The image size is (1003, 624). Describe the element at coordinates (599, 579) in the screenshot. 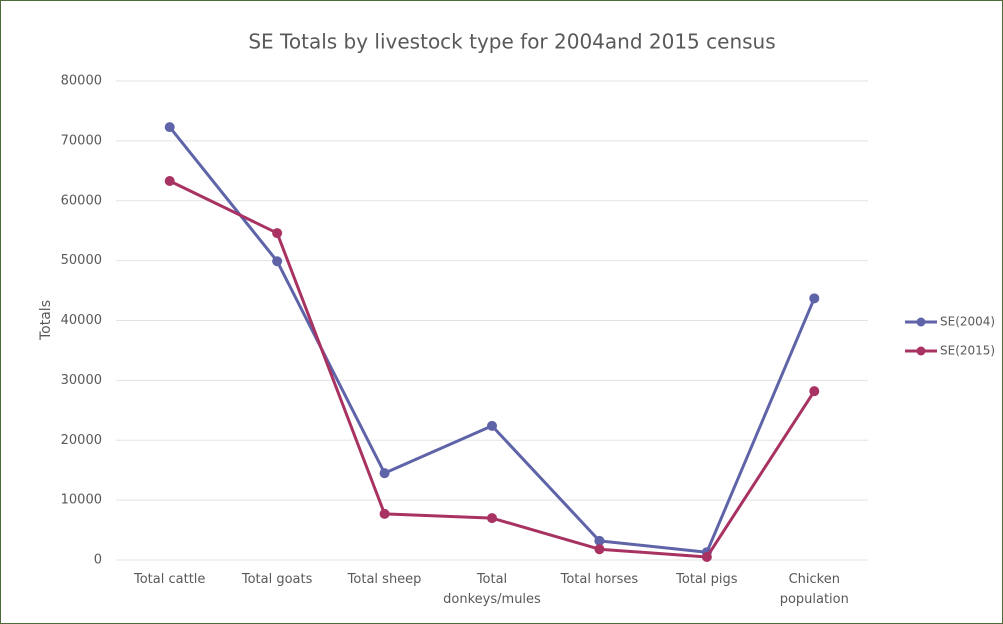

I see `x-tick-label: Total horses` at that location.